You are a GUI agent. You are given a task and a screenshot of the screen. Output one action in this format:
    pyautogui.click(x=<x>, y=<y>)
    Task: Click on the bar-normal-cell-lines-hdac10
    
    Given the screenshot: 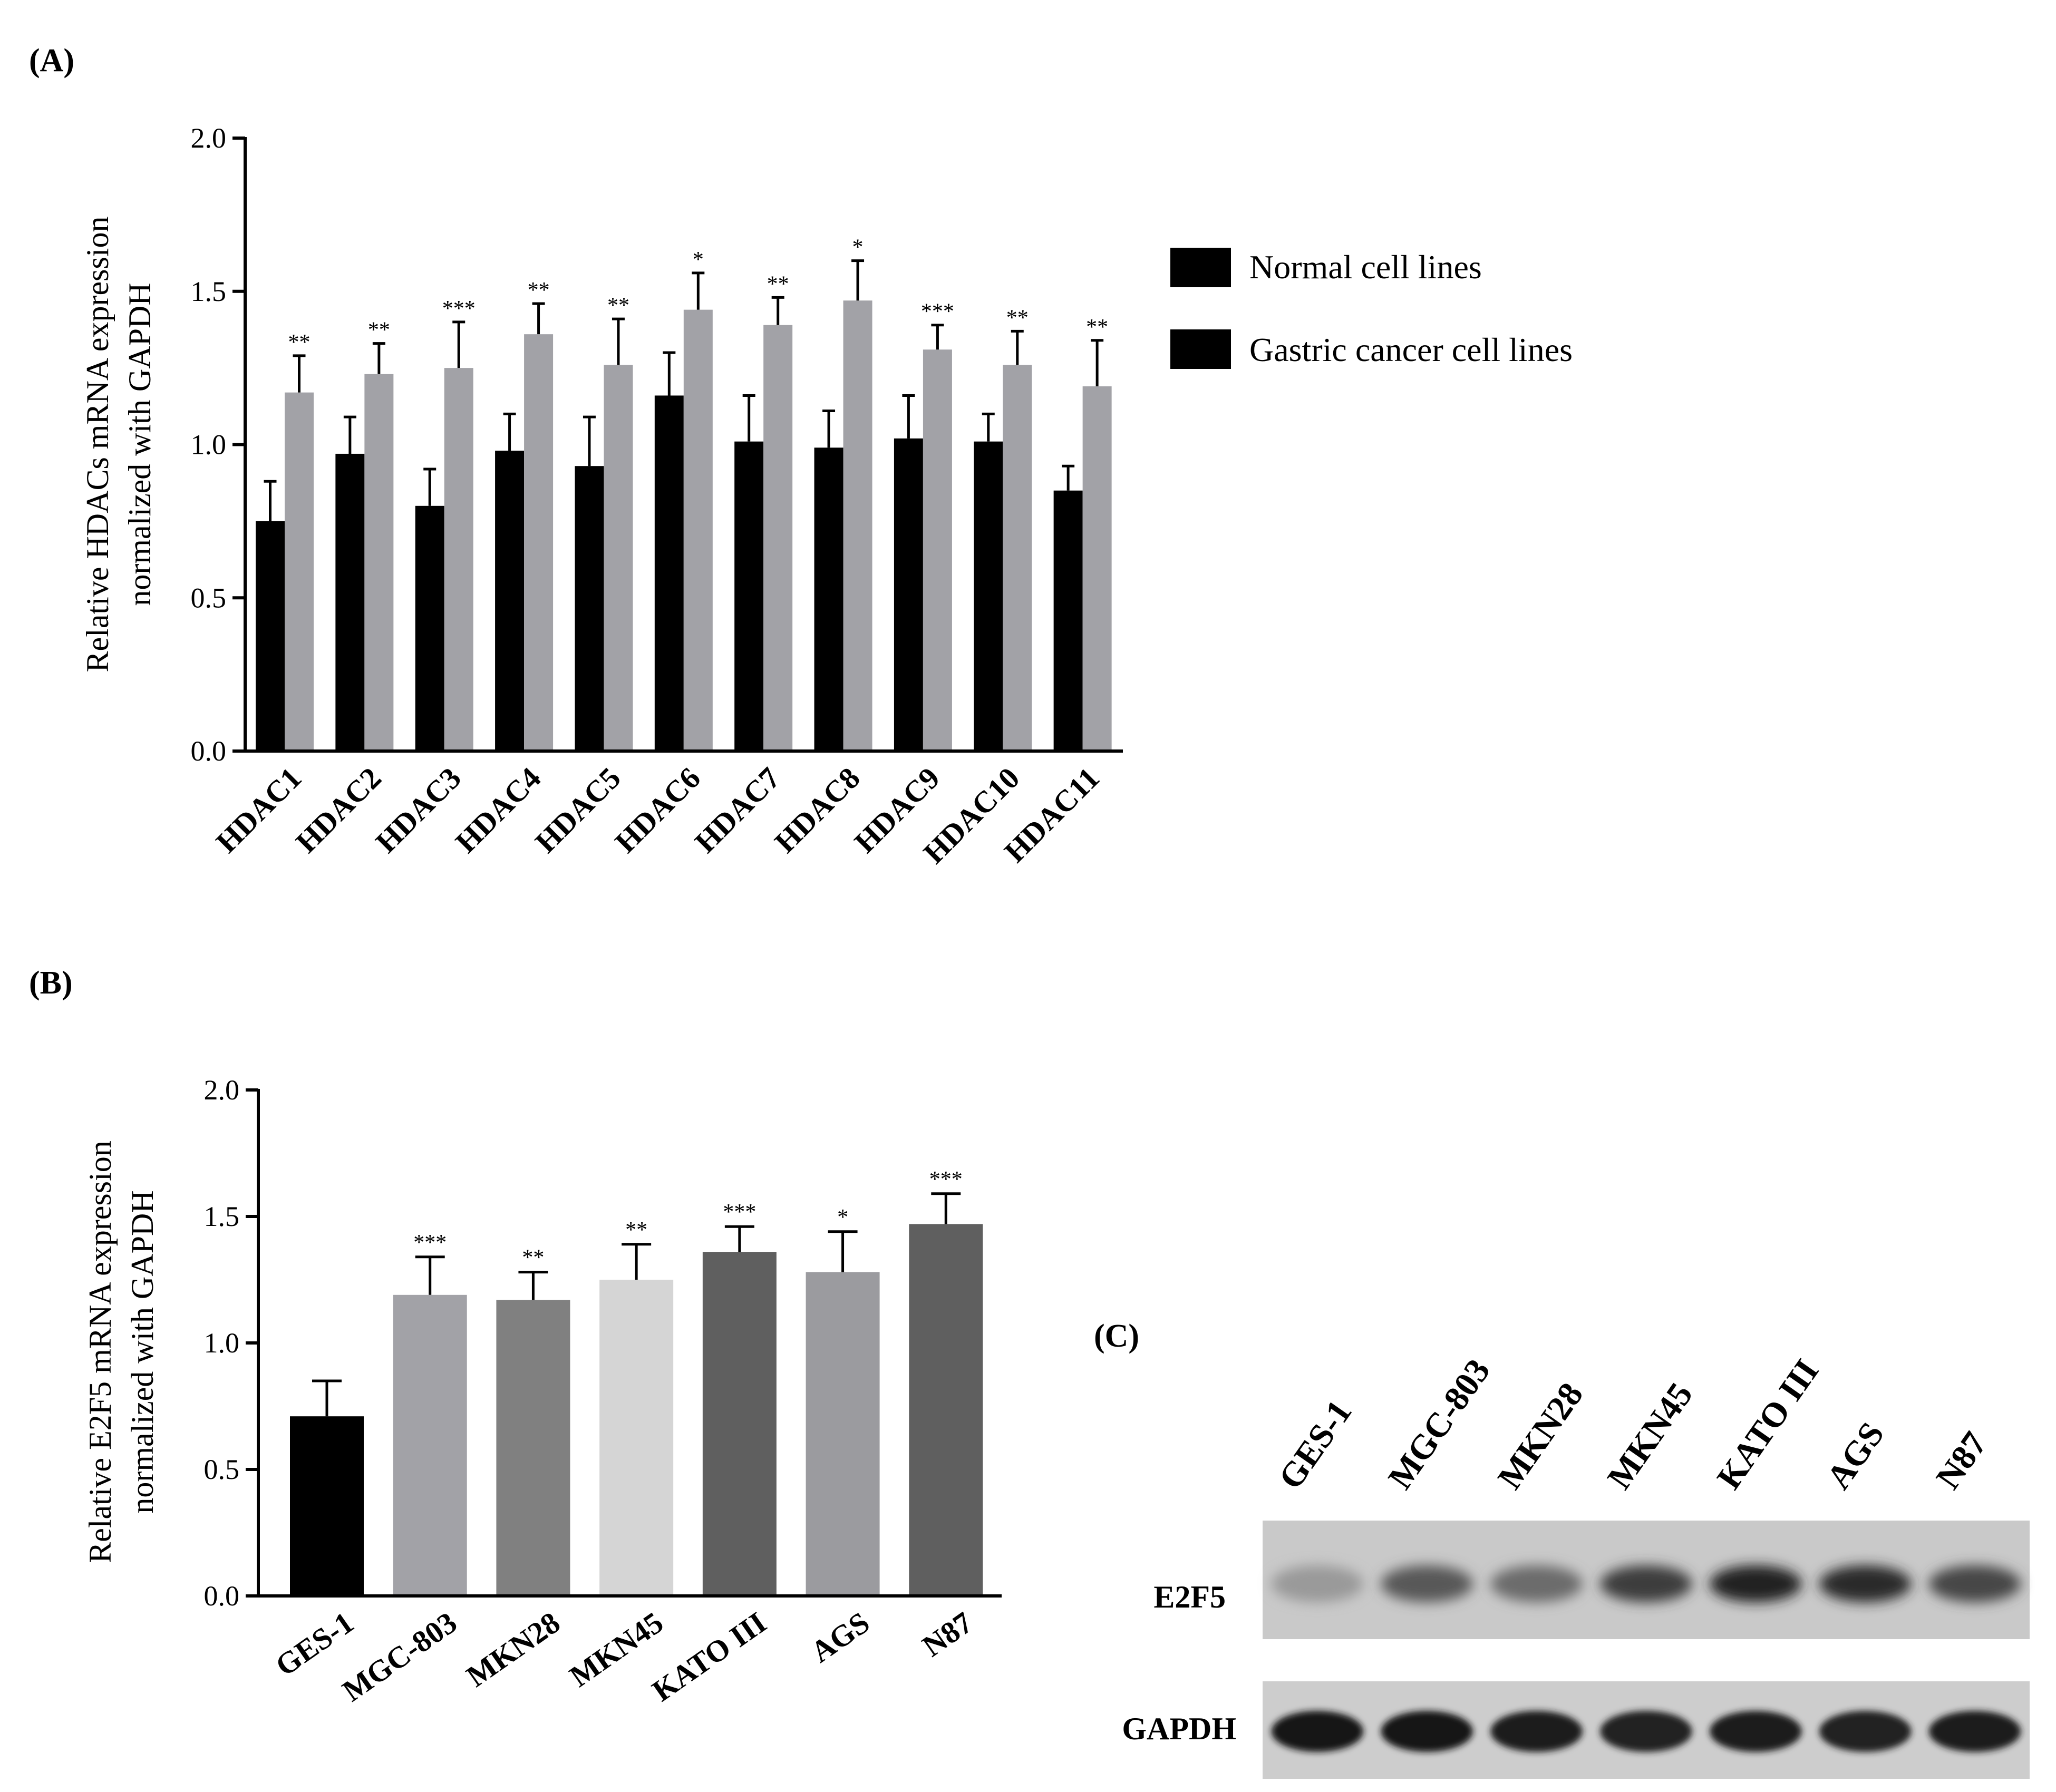 What is the action you would take?
    pyautogui.click(x=988, y=596)
    